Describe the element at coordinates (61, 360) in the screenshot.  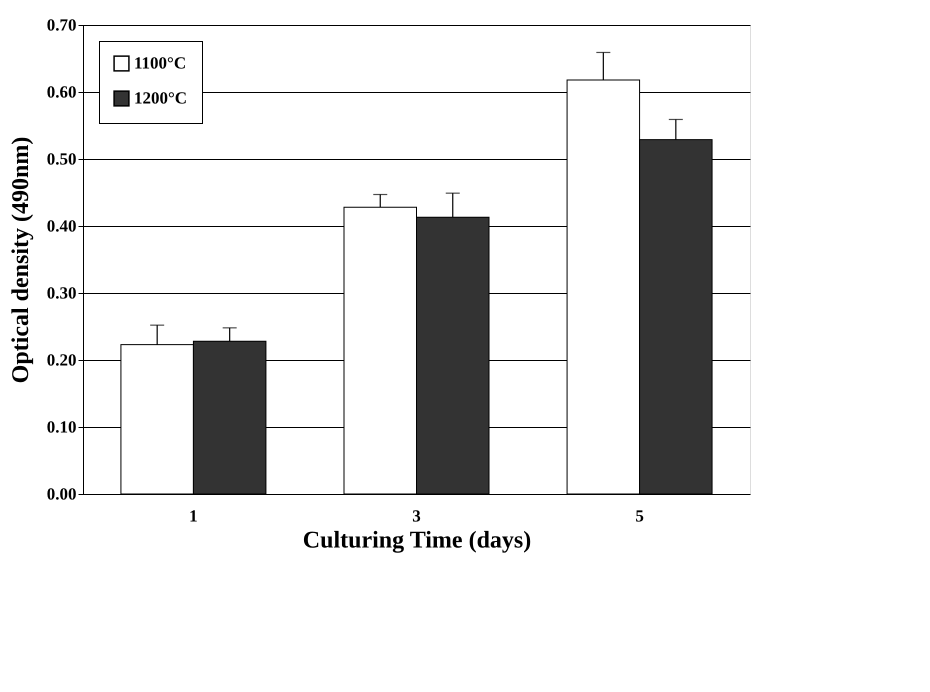
I see `y-tick-label: 0.20` at that location.